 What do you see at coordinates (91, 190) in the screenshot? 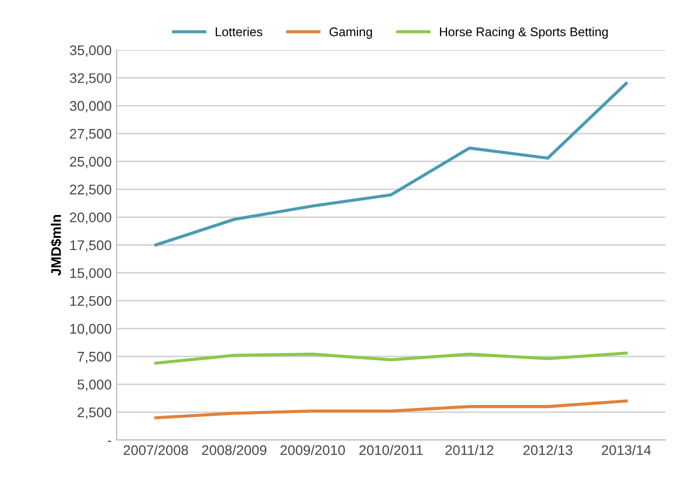
I see `y-tick-label: 22,500` at bounding box center [91, 190].